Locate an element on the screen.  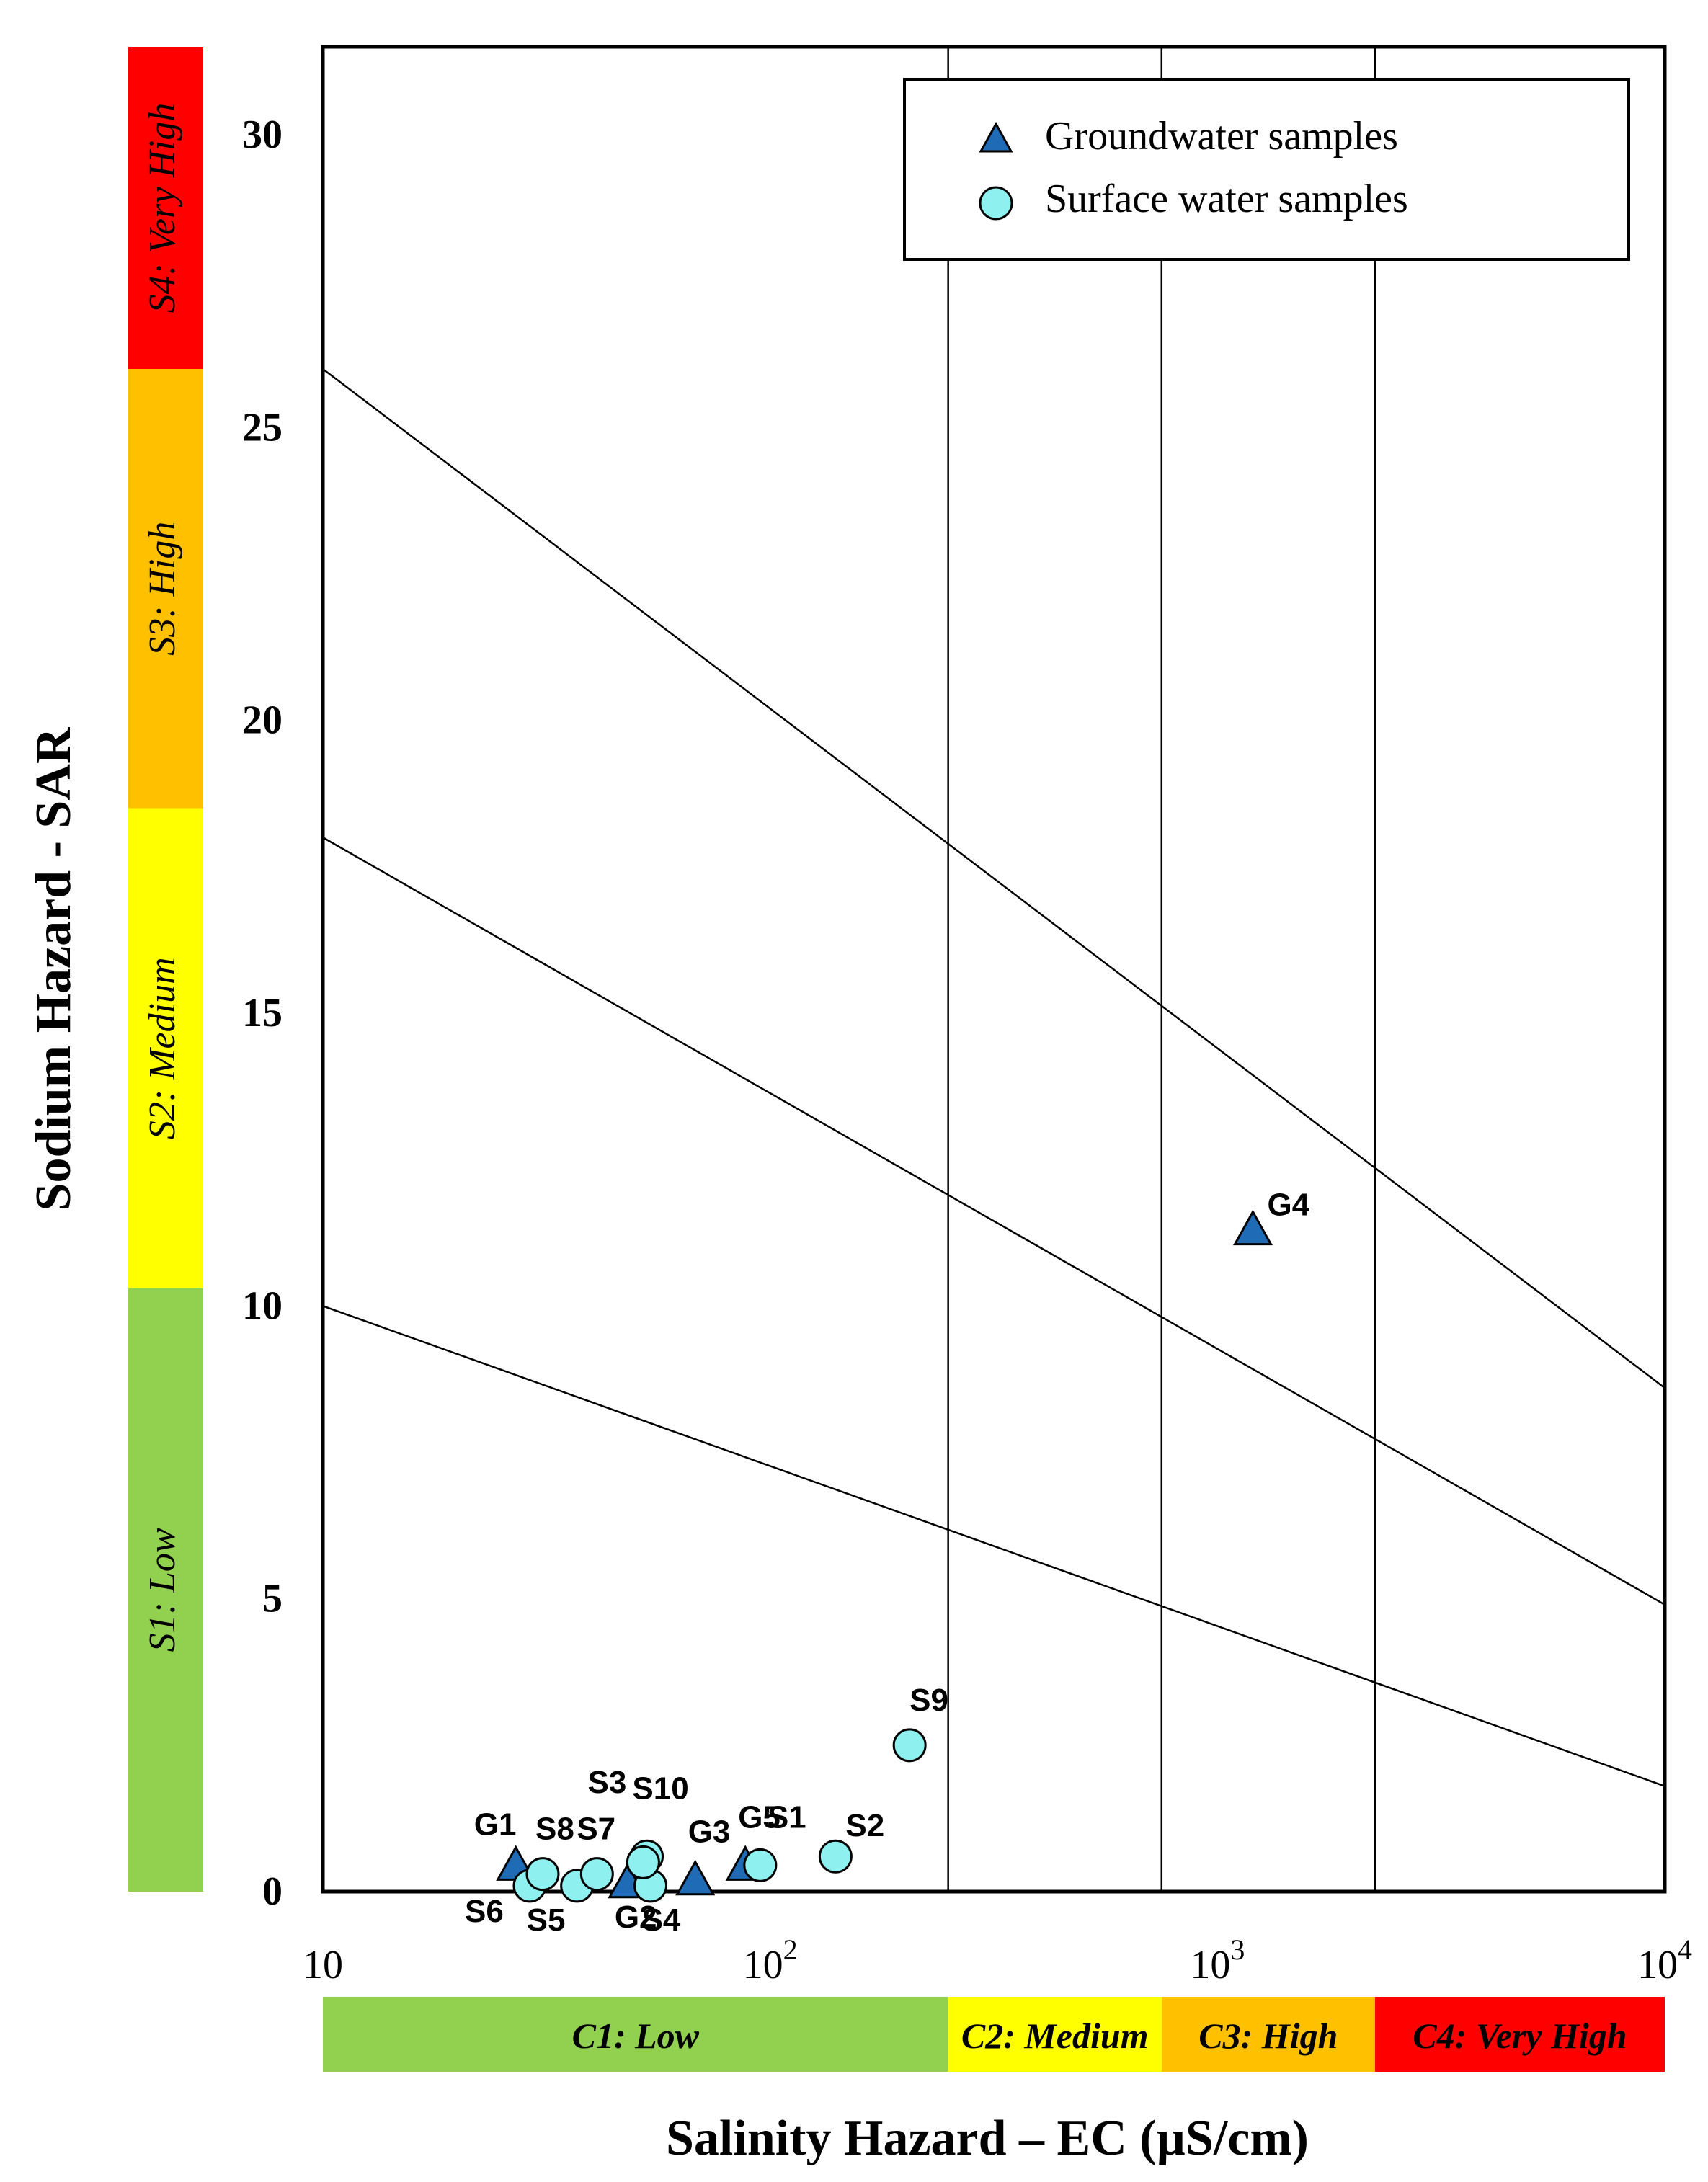
x-tick-label: 10³ is located at coordinates (1217, 1960).